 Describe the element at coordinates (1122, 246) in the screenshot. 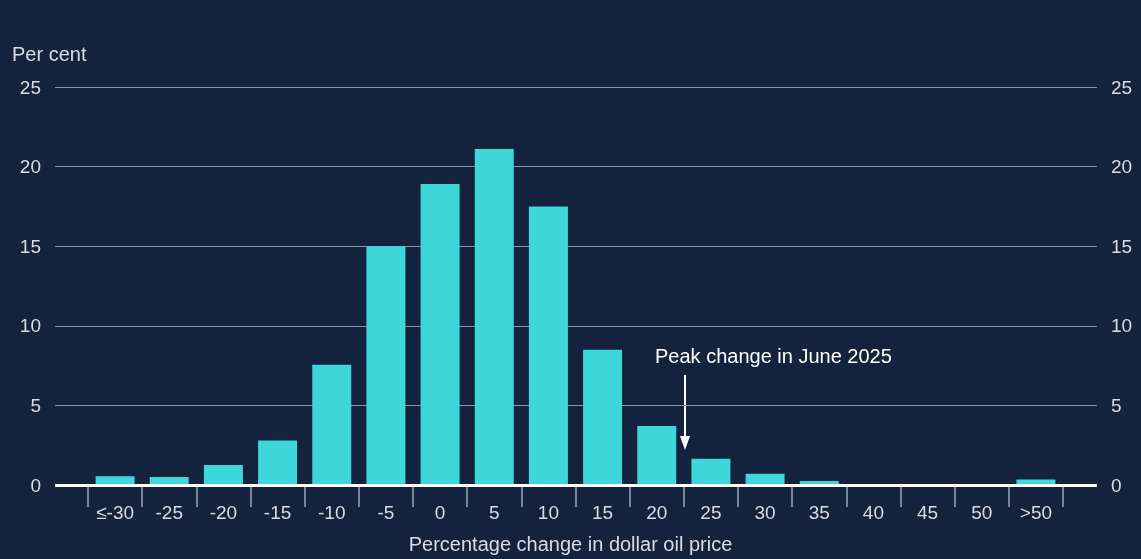

I see `y2-tick-label: 15` at that location.